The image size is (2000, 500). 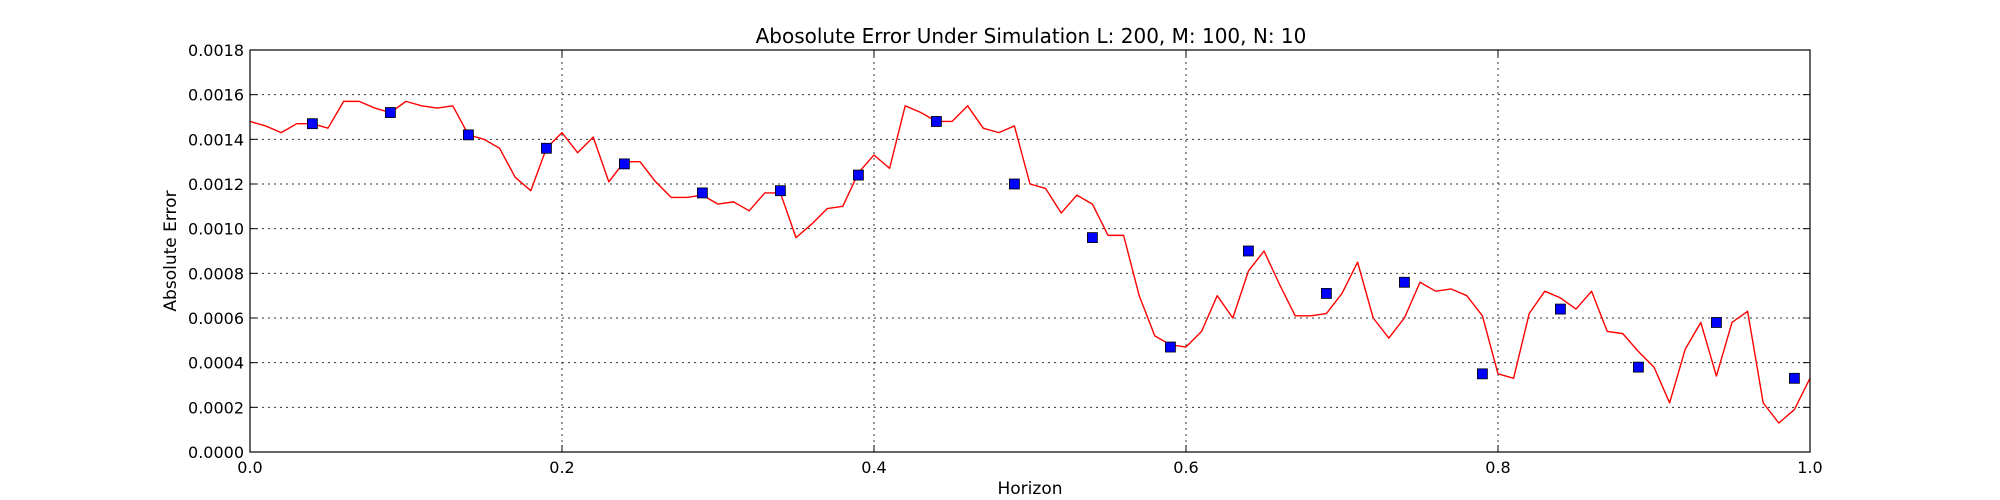 What do you see at coordinates (1809, 467) in the screenshot?
I see `x-tick-label: 1.0` at bounding box center [1809, 467].